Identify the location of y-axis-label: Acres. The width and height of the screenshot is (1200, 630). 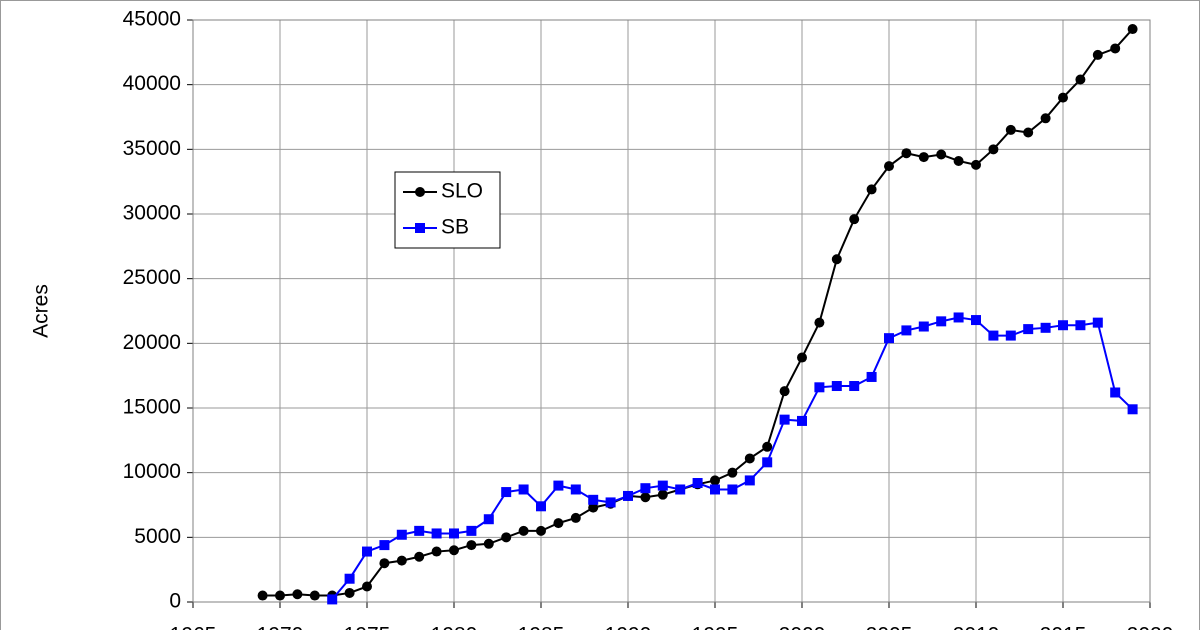
(41, 311).